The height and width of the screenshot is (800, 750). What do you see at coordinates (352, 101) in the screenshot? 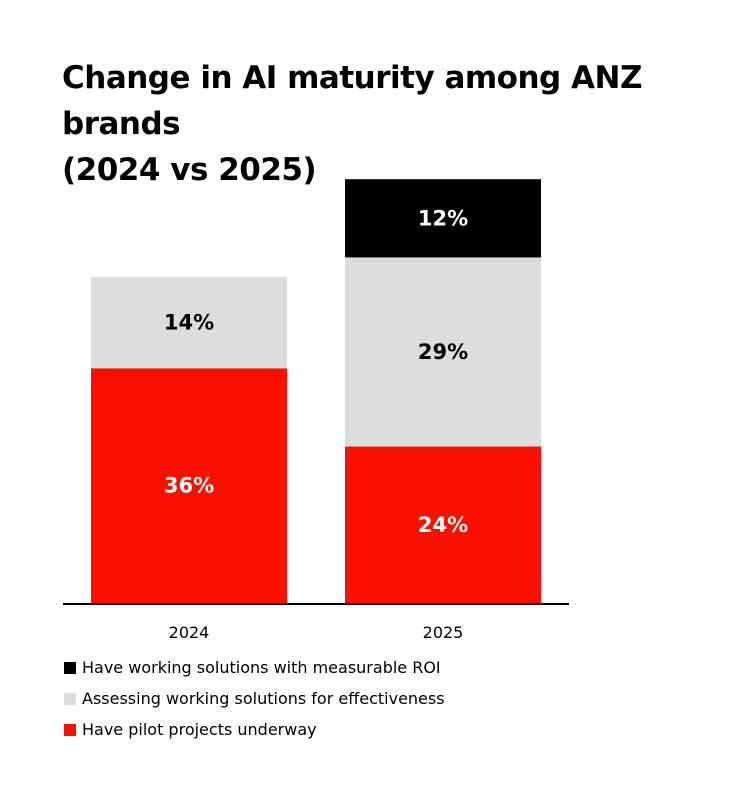
I see `chart-title-line-1: Change in AI maturity among ANZ brands` at bounding box center [352, 101].